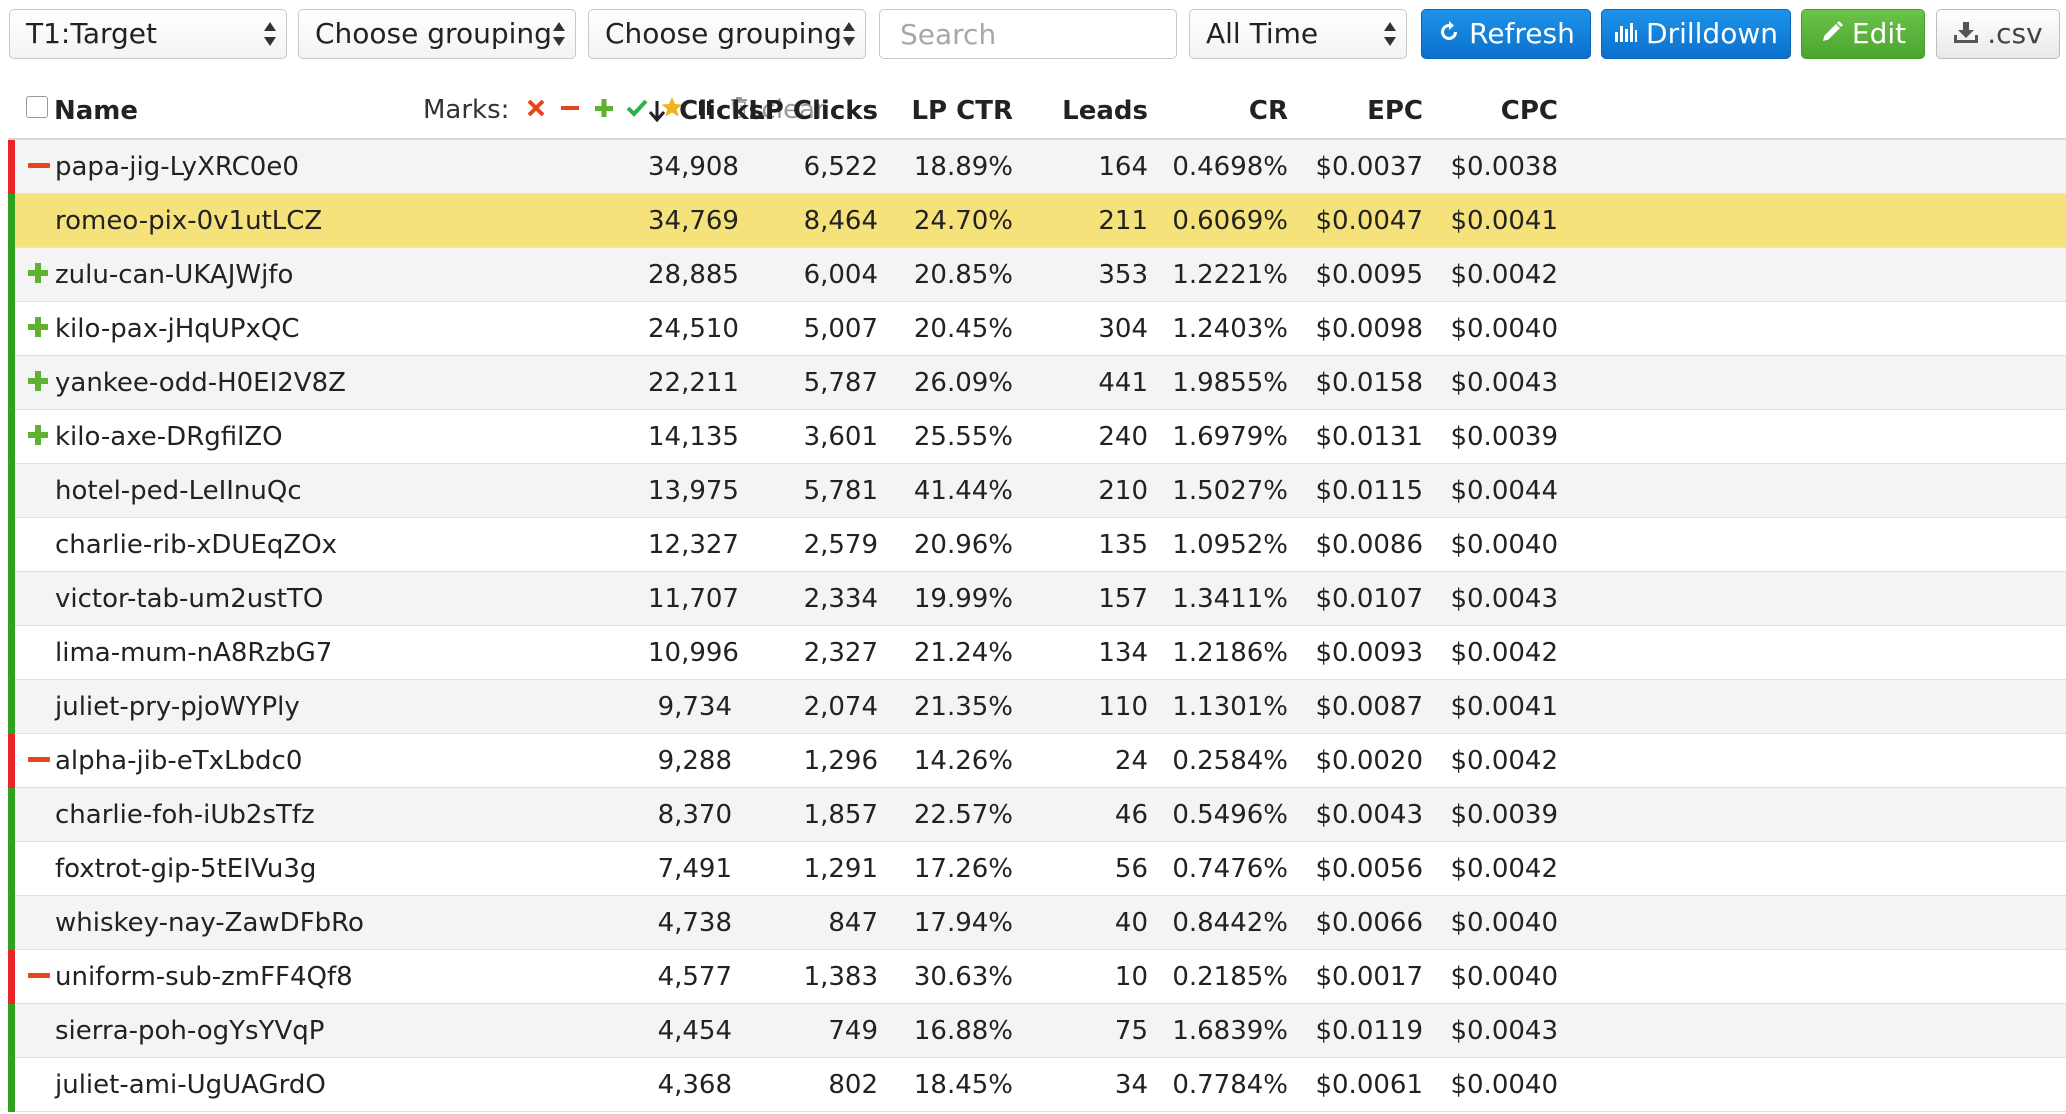 This screenshot has height=1114, width=2066. I want to click on cell-cr: 1.6979%, so click(1230, 437).